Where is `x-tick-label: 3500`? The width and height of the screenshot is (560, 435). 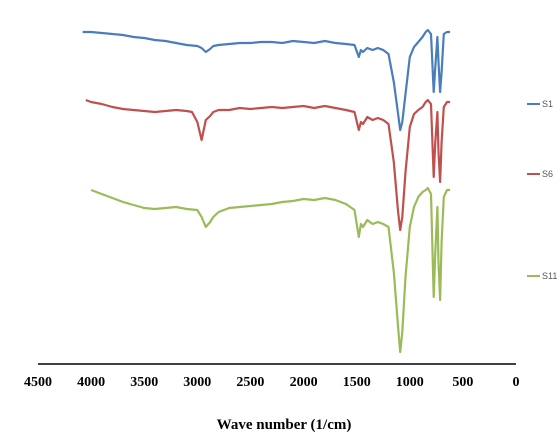
x-tick-label: 3500 is located at coordinates (144, 382).